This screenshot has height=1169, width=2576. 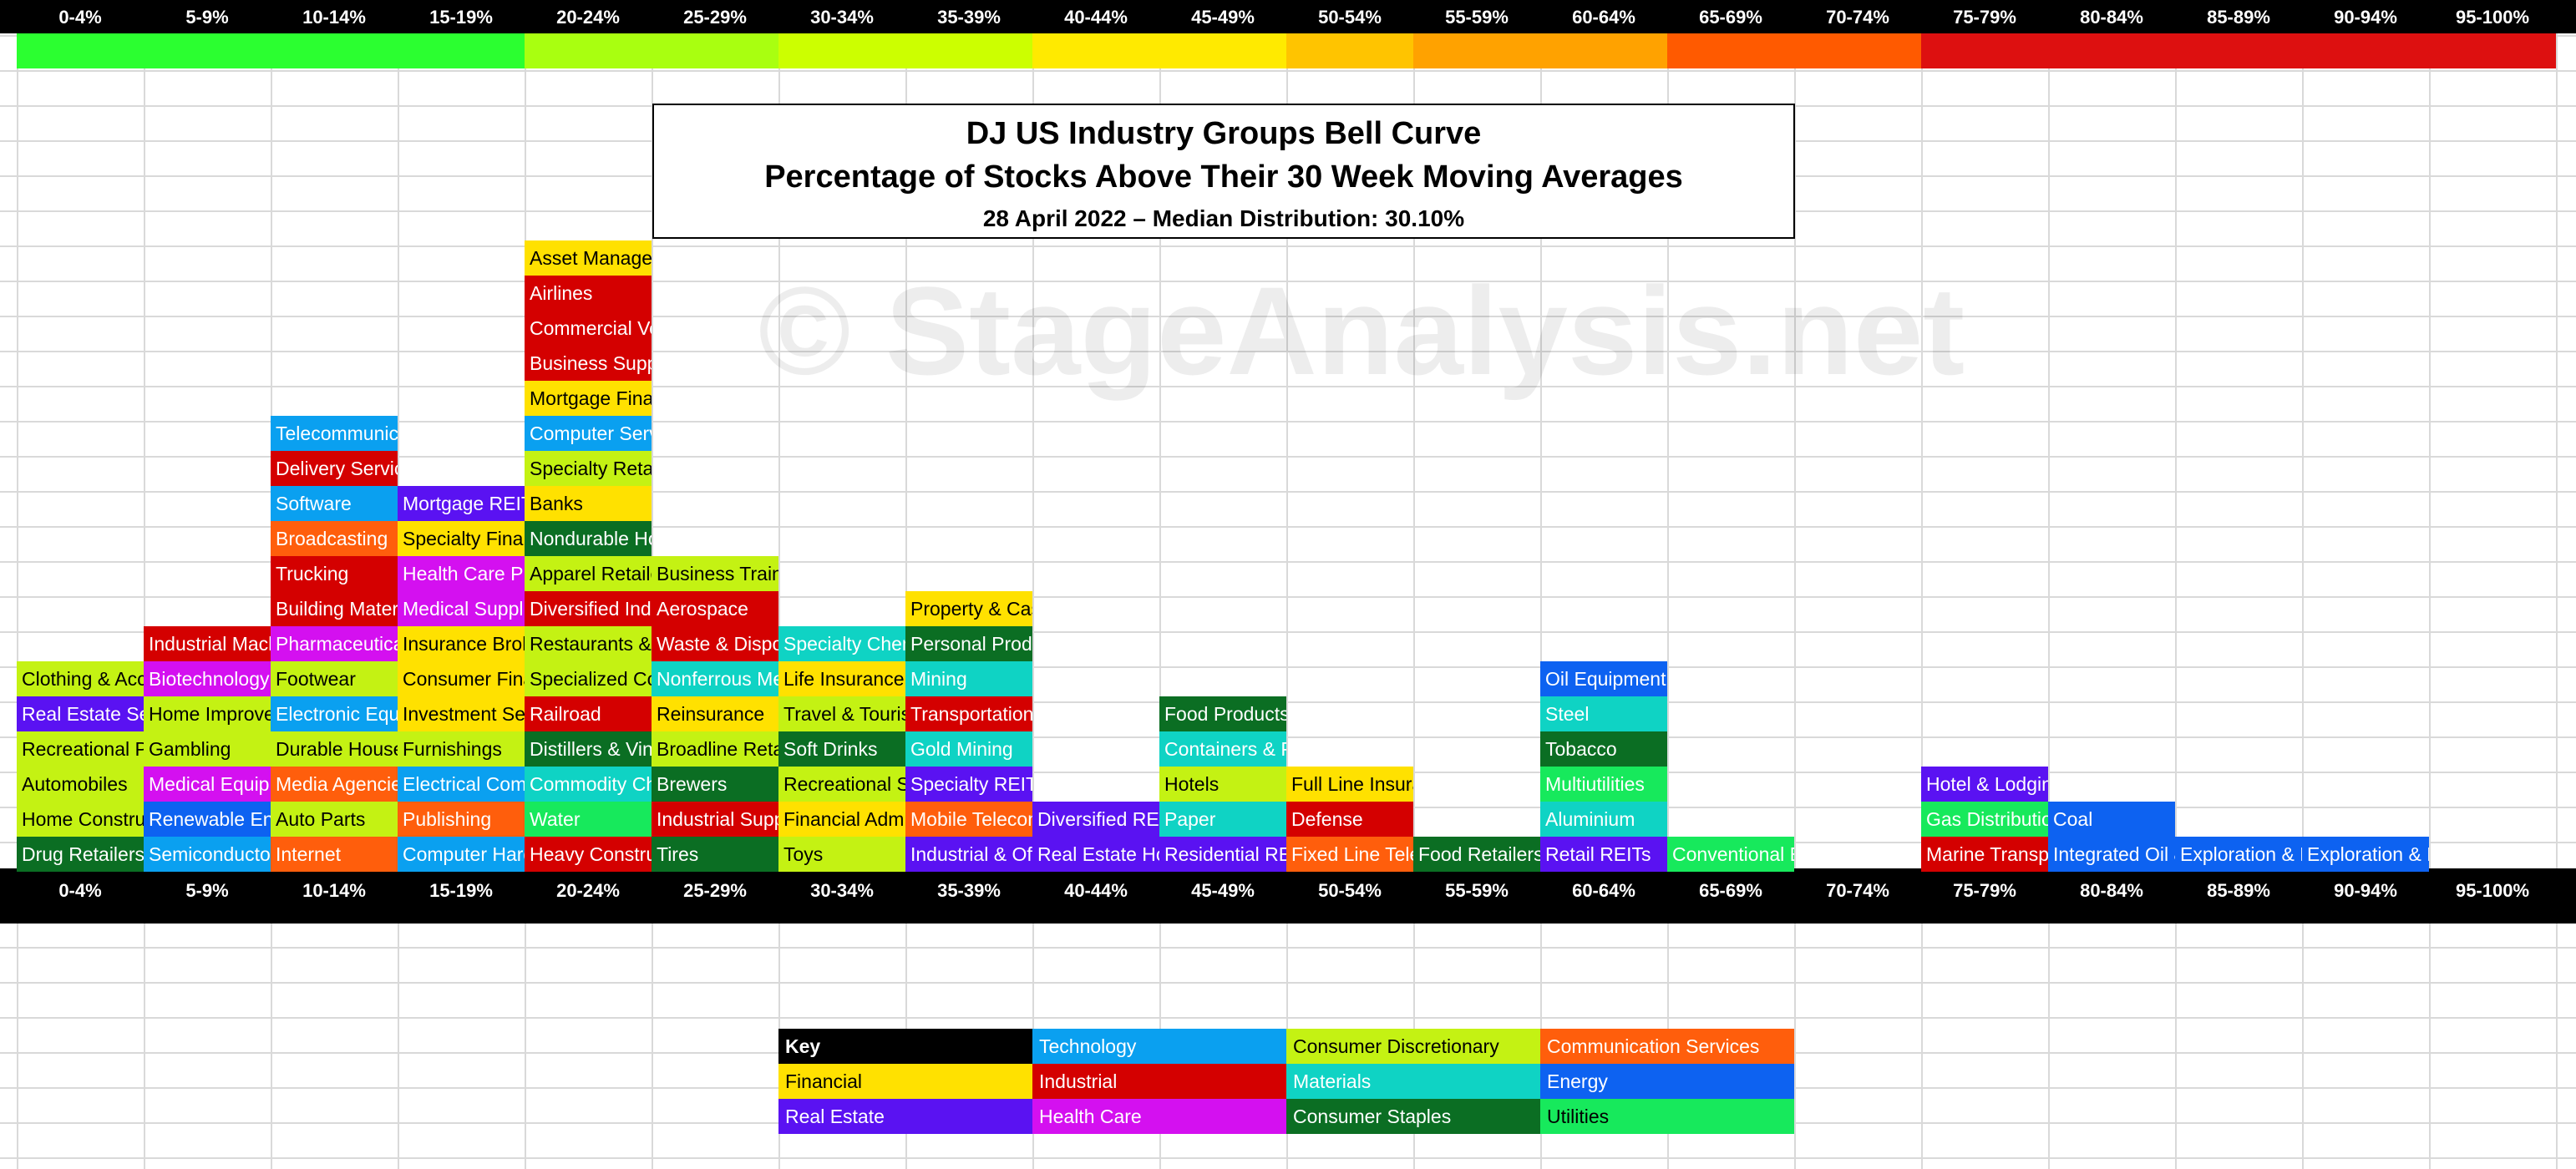 I want to click on industry-group-cell: Diversified Industrials, so click(x=588, y=608).